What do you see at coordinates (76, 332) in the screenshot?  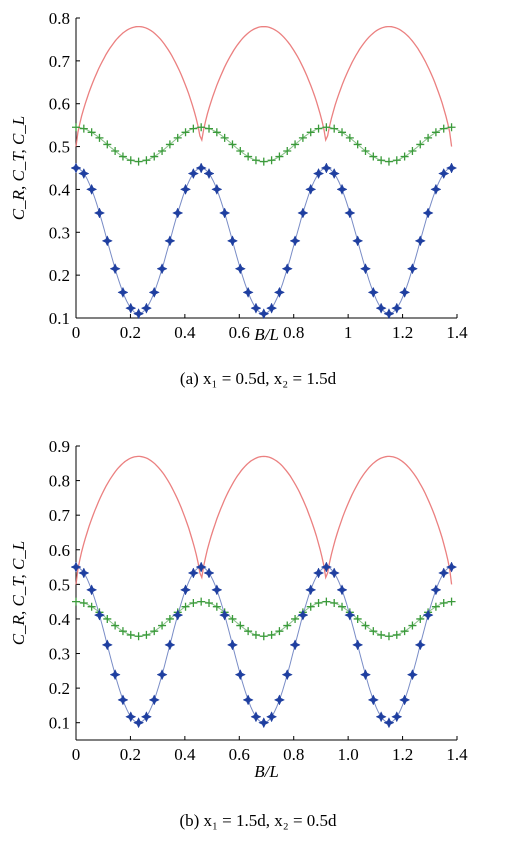 I see `x-tick-label: 0` at bounding box center [76, 332].